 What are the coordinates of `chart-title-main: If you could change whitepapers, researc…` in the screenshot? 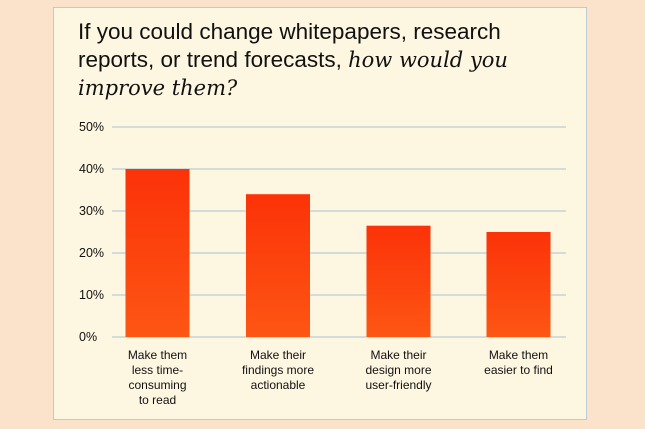 It's located at (289, 45).